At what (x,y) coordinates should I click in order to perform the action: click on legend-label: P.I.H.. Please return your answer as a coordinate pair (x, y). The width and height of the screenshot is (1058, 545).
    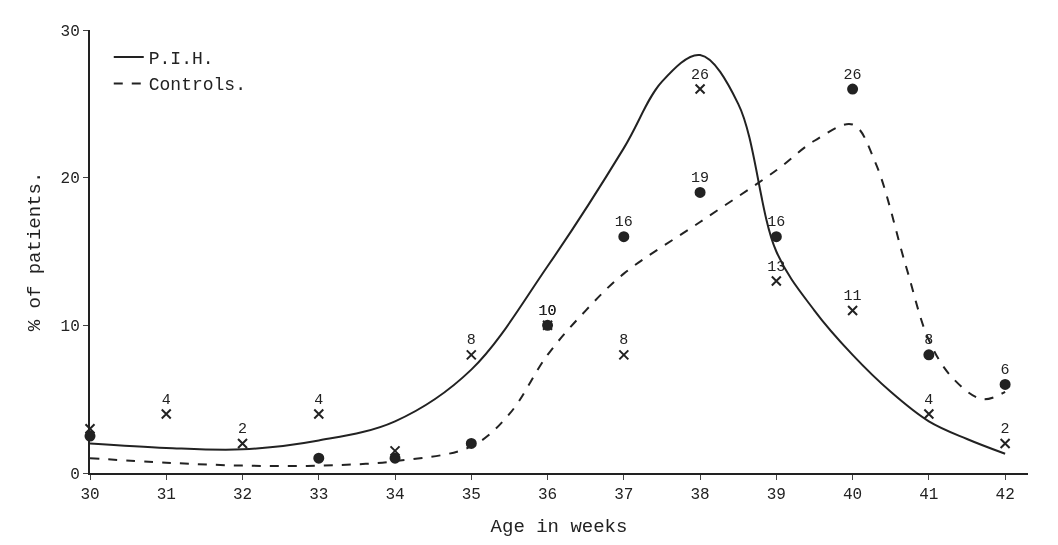
    Looking at the image, I should click on (181, 59).